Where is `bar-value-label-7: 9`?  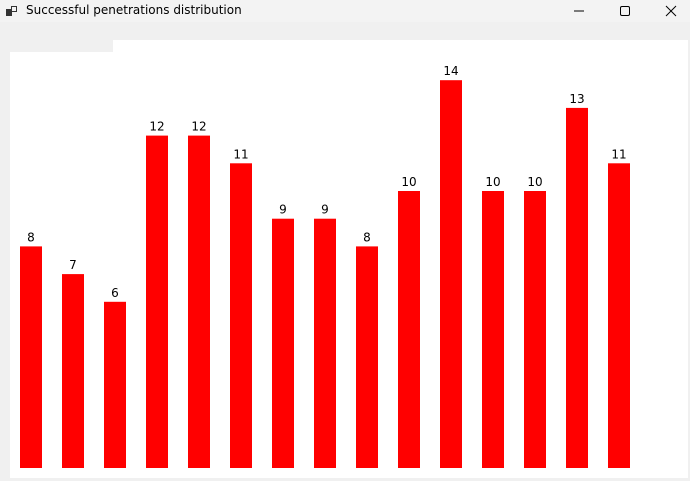 bar-value-label-7: 9 is located at coordinates (283, 210).